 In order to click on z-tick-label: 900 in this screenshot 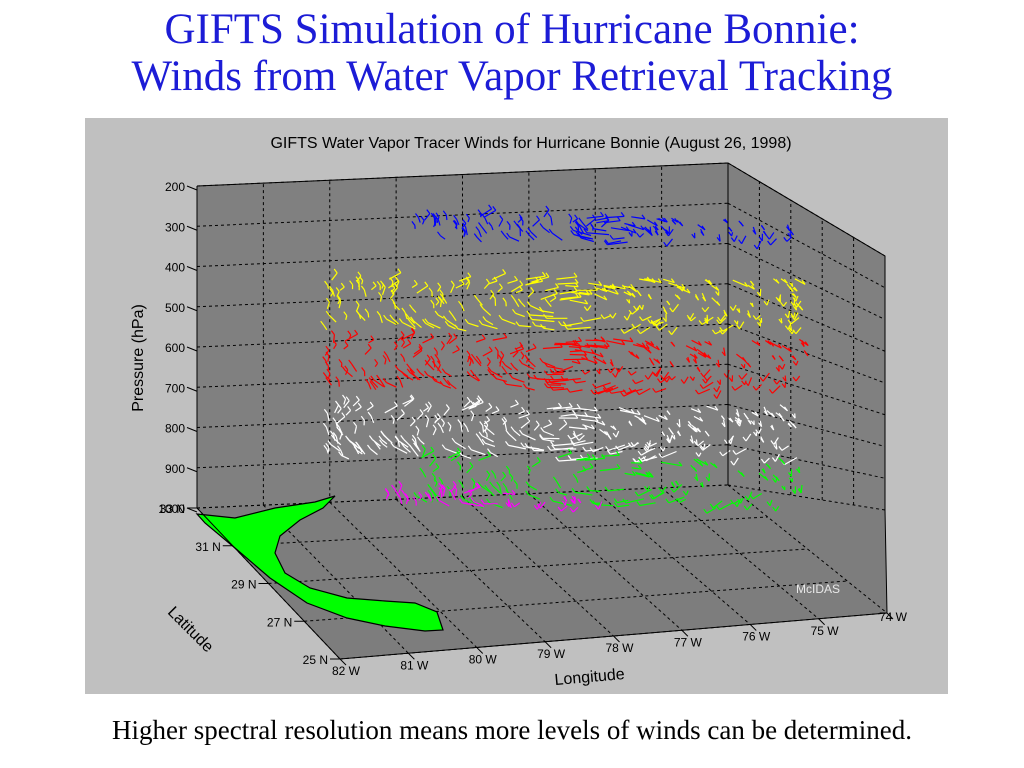, I will do `click(175, 469)`.